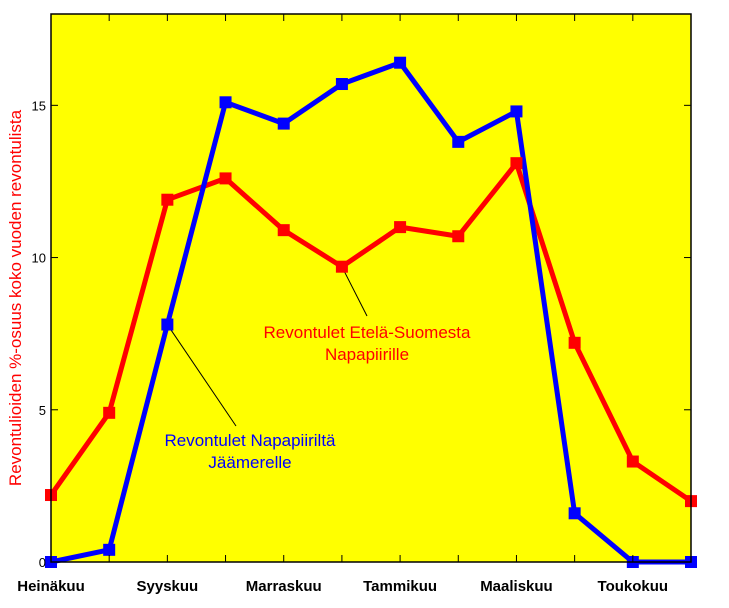  Describe the element at coordinates (39, 258) in the screenshot. I see `y-tick-label: 10` at that location.